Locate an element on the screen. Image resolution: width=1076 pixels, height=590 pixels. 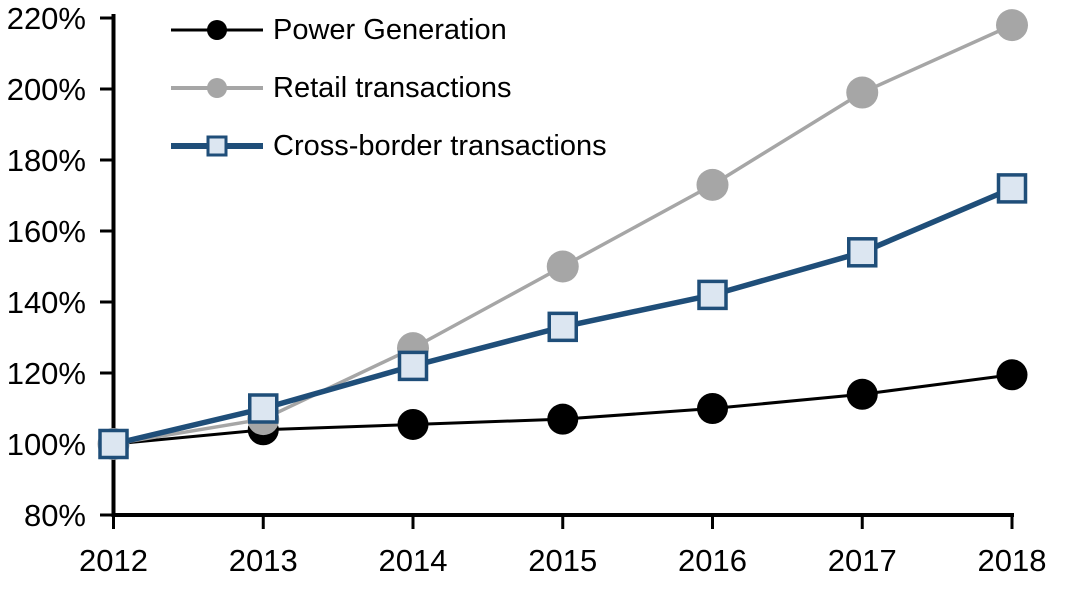
x-axis-tick-label: 2017 is located at coordinates (862, 560).